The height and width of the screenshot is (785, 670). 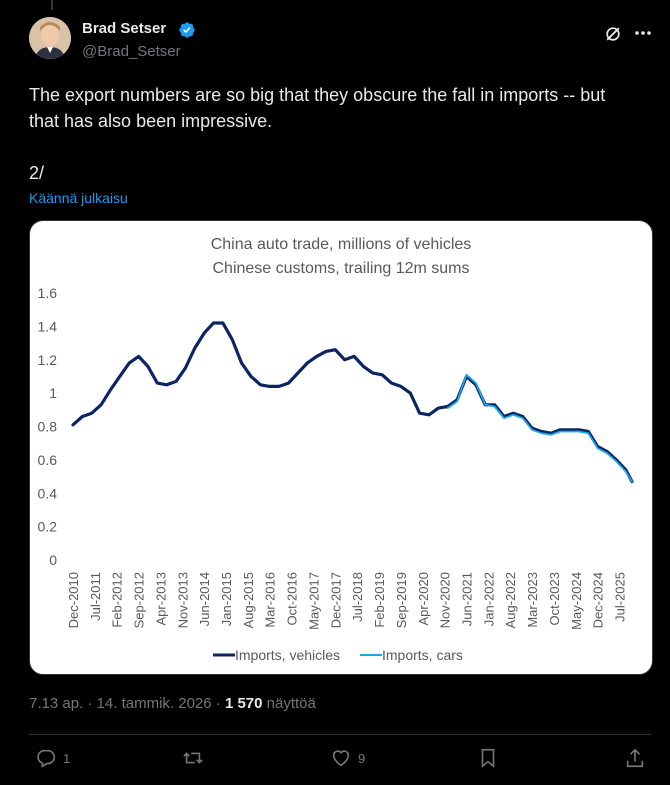 I want to click on author-name: Brad Setser, so click(x=124, y=28).